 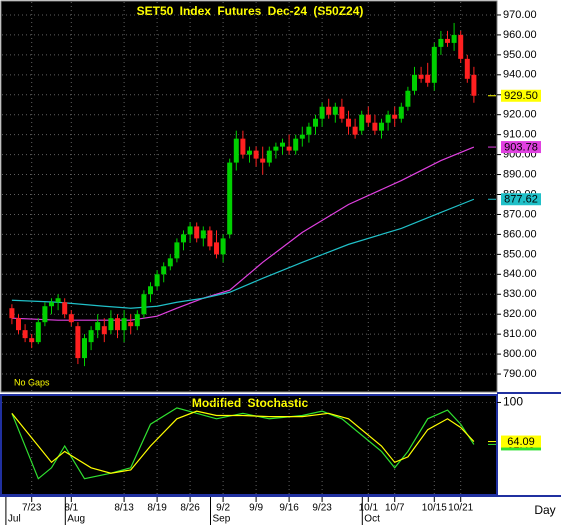 What do you see at coordinates (520, 334) in the screenshot?
I see `y-tick-label: 810.00` at bounding box center [520, 334].